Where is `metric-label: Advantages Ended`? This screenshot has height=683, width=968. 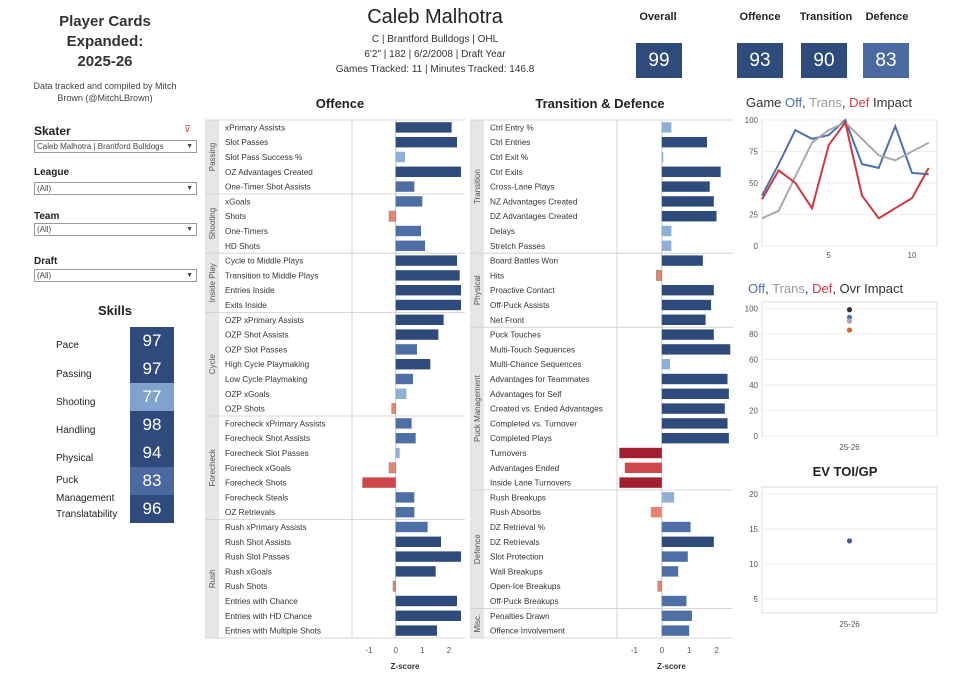 metric-label: Advantages Ended is located at coordinates (525, 468).